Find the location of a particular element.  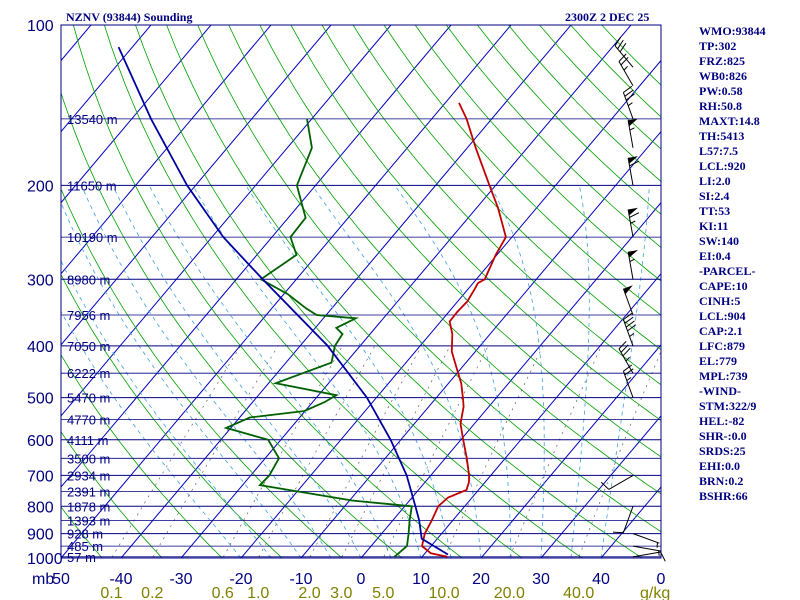

mixing-ratio-tick-label: 40.0 is located at coordinates (578, 592).